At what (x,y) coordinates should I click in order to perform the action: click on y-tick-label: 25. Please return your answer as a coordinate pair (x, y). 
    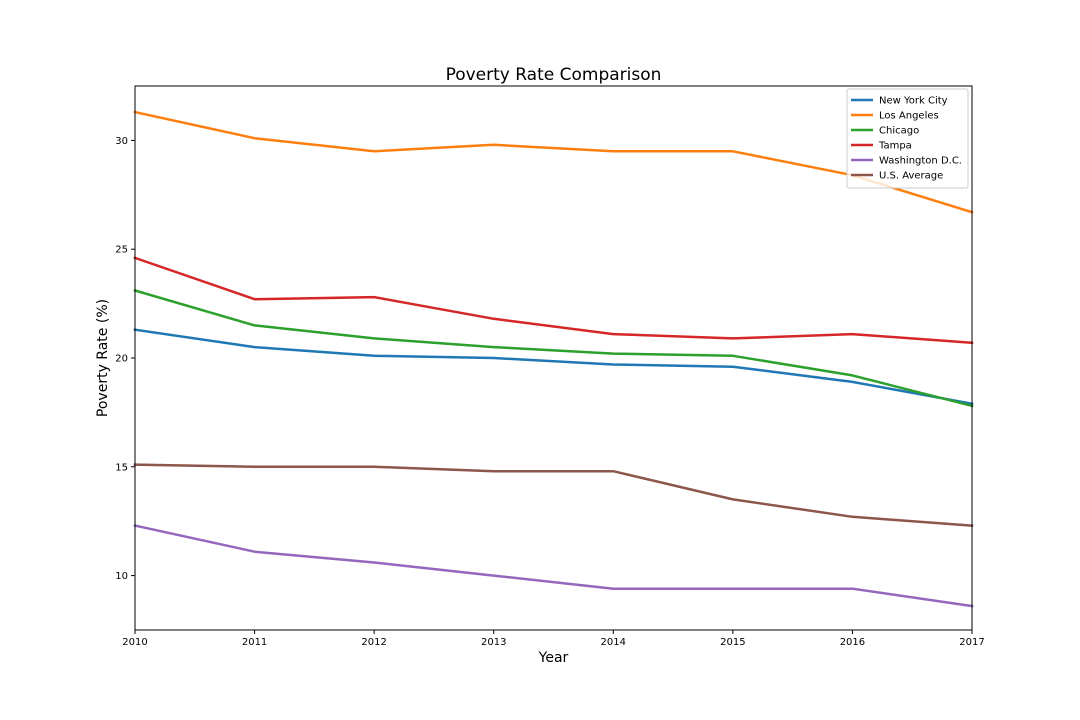
    Looking at the image, I should click on (121, 250).